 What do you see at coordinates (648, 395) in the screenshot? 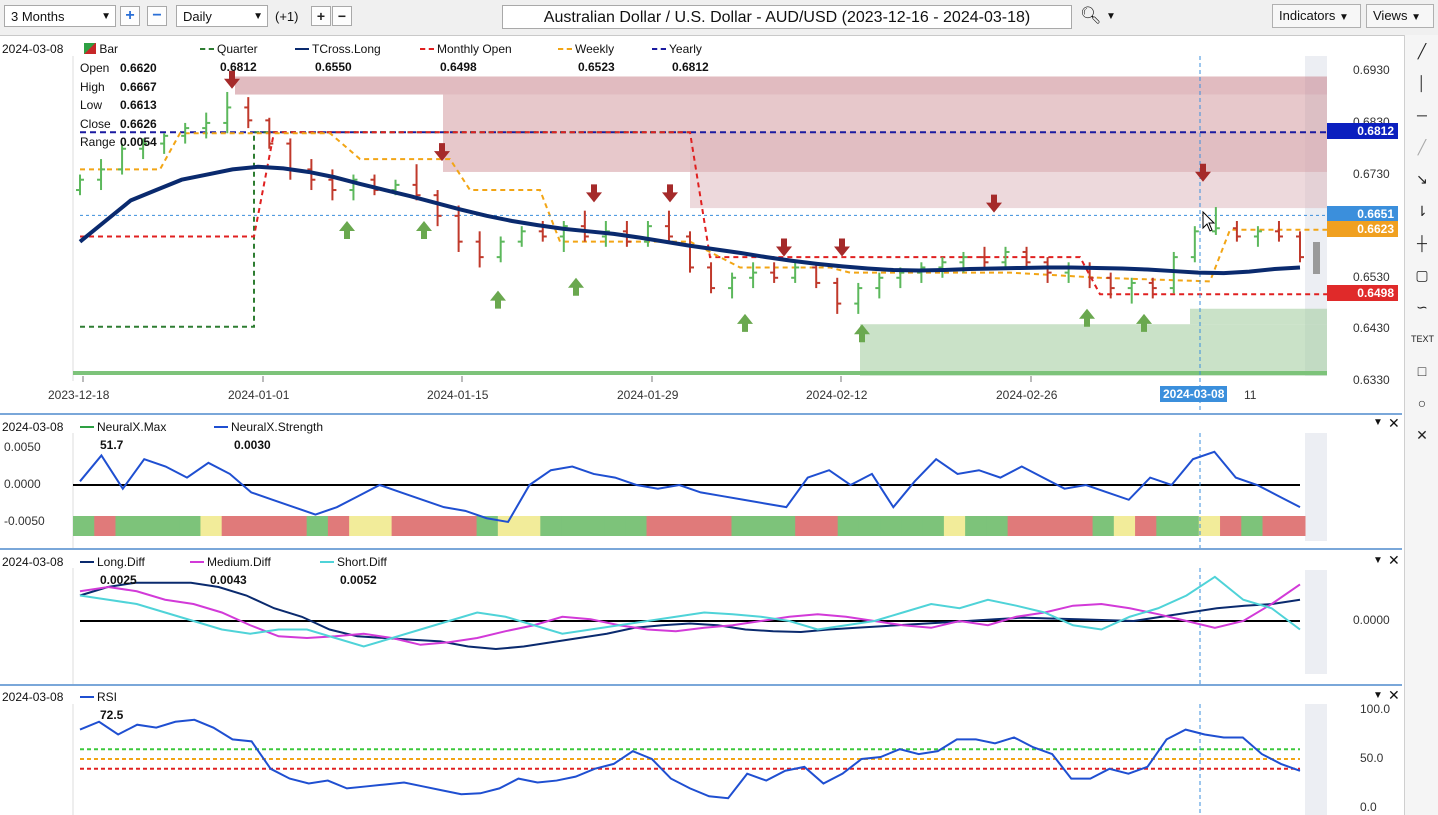
I see `x-tick-label: 2024-01-29` at bounding box center [648, 395].